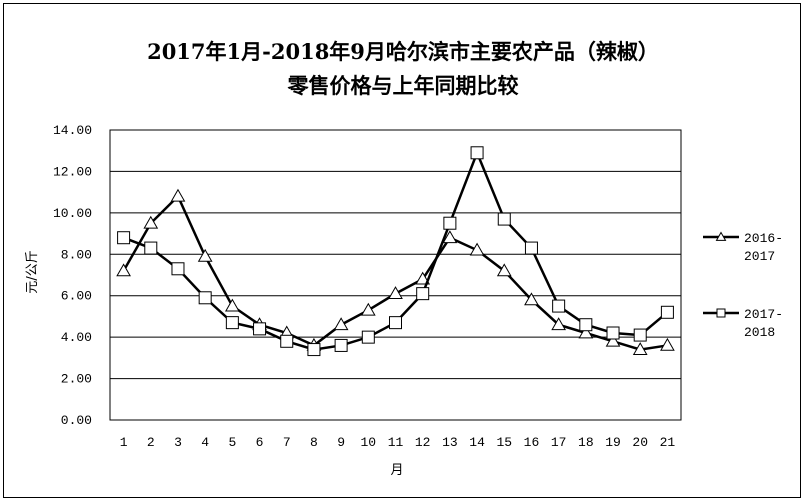 This screenshot has width=806, height=503. I want to click on x-tick-label: 19, so click(613, 442).